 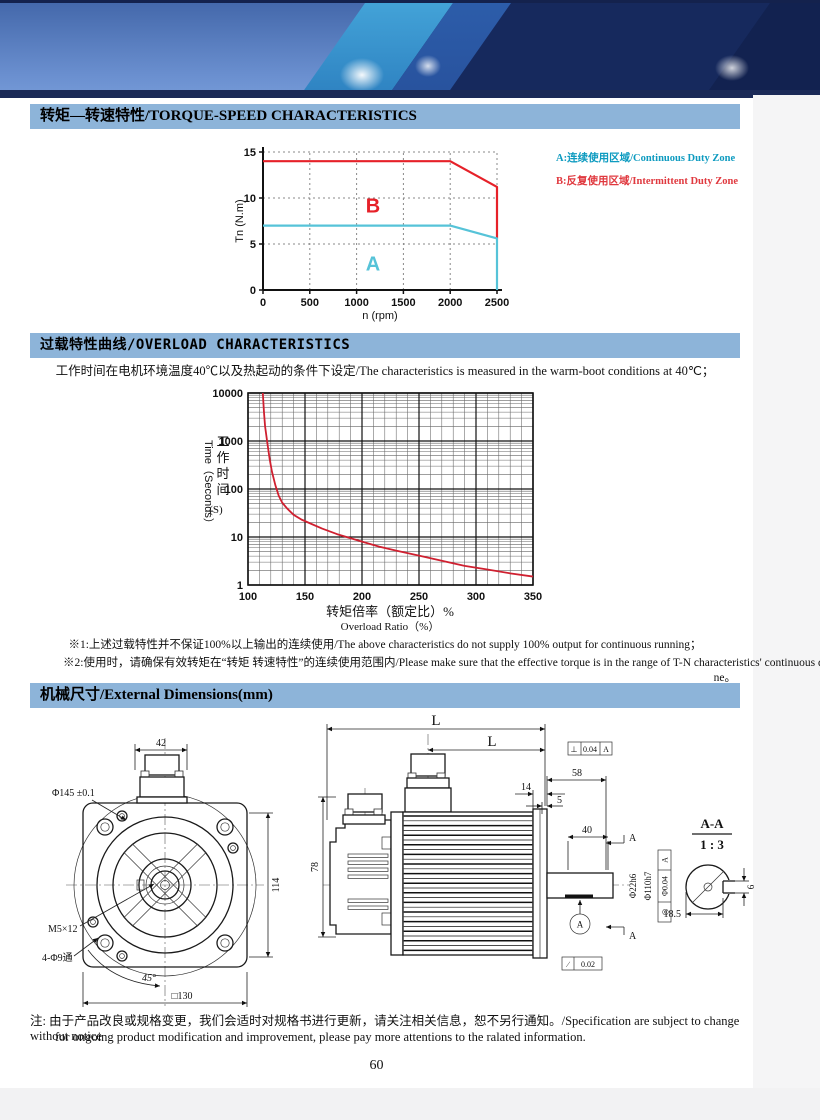 I want to click on dim-connector-width: 42, so click(x=161, y=743).